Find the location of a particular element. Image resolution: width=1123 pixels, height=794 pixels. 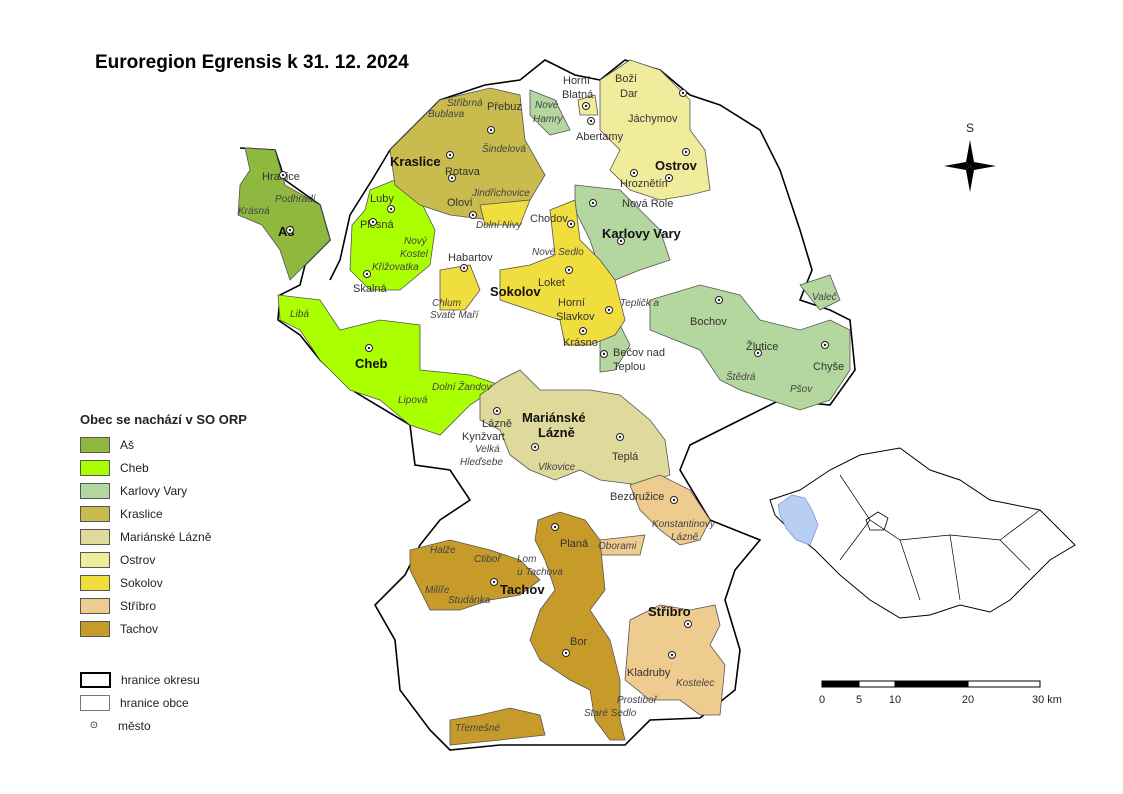

village-label: Hamry is located at coordinates (548, 119).